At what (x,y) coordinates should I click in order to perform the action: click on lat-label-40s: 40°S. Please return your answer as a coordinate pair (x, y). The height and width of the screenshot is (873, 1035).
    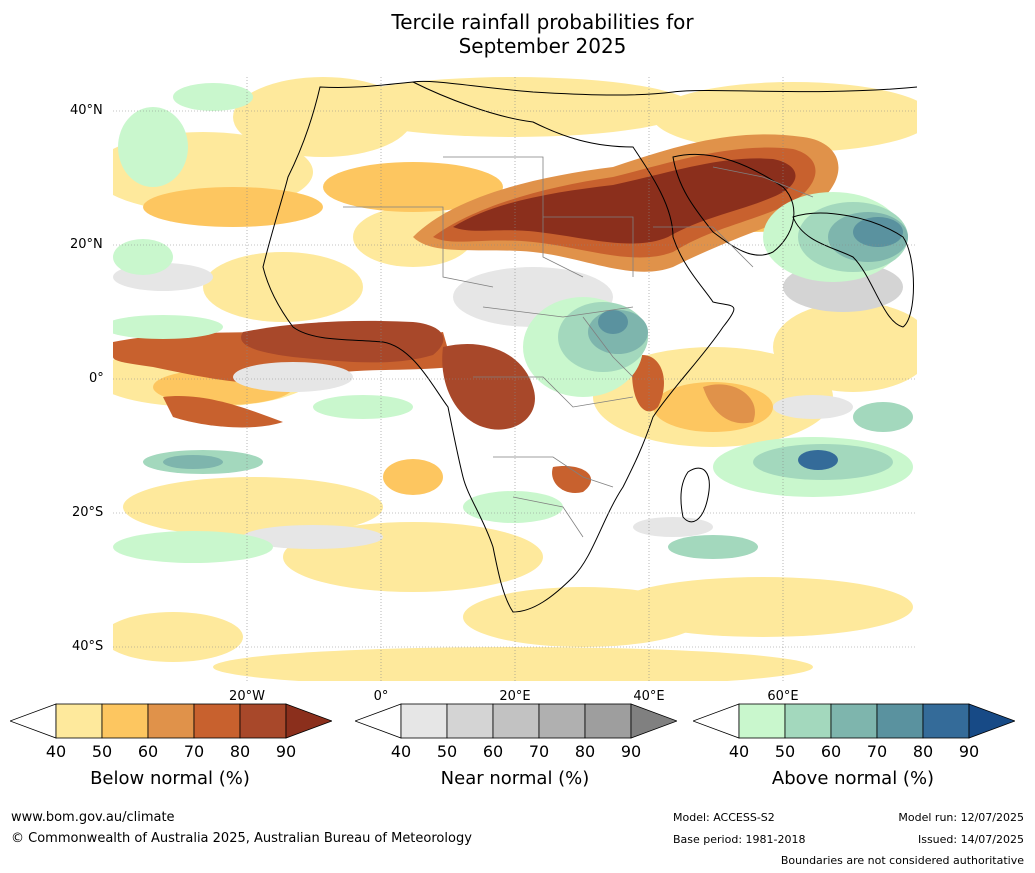
    Looking at the image, I should click on (88, 646).